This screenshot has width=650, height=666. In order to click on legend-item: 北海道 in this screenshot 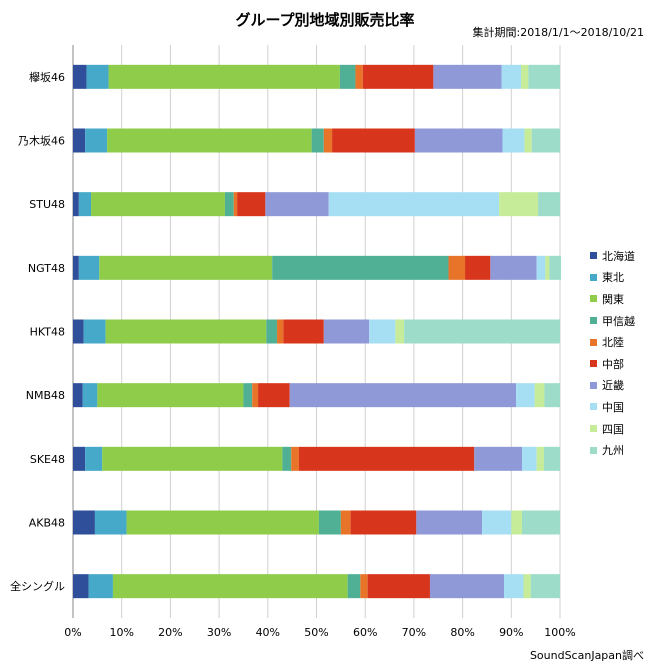, I will do `click(612, 256)`.